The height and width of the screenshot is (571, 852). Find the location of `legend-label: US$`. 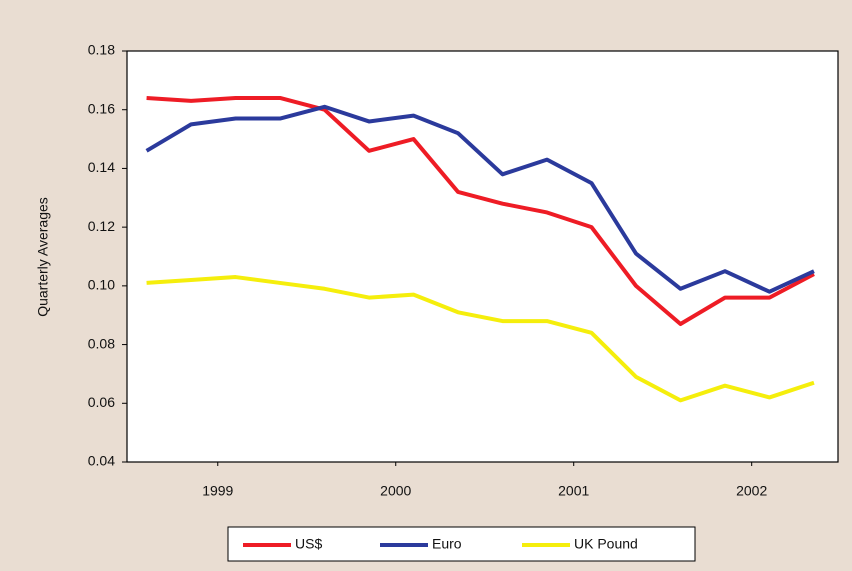

legend-label: US$ is located at coordinates (308, 544).